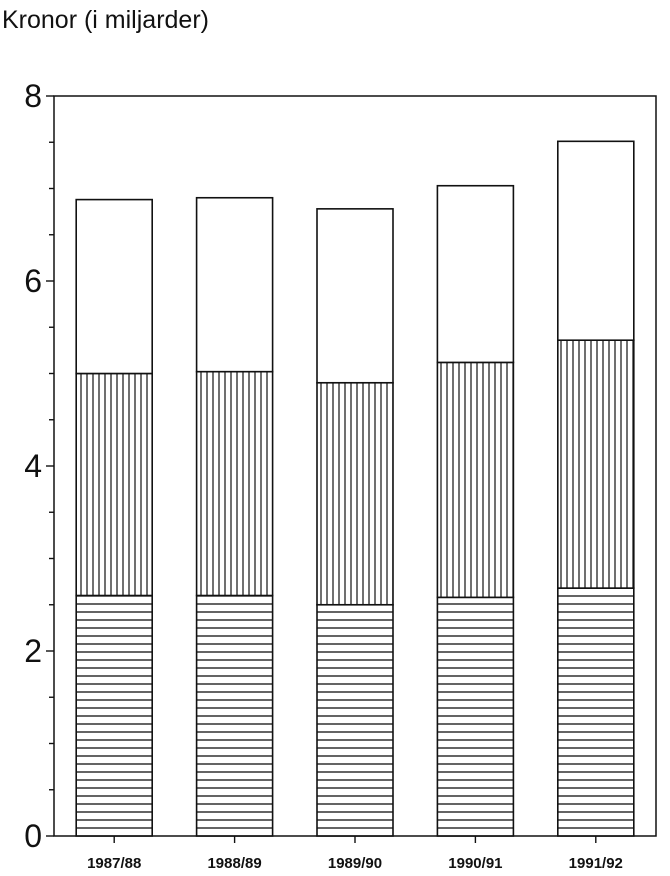  What do you see at coordinates (234, 863) in the screenshot?
I see `x-tick-label: 1988/89` at bounding box center [234, 863].